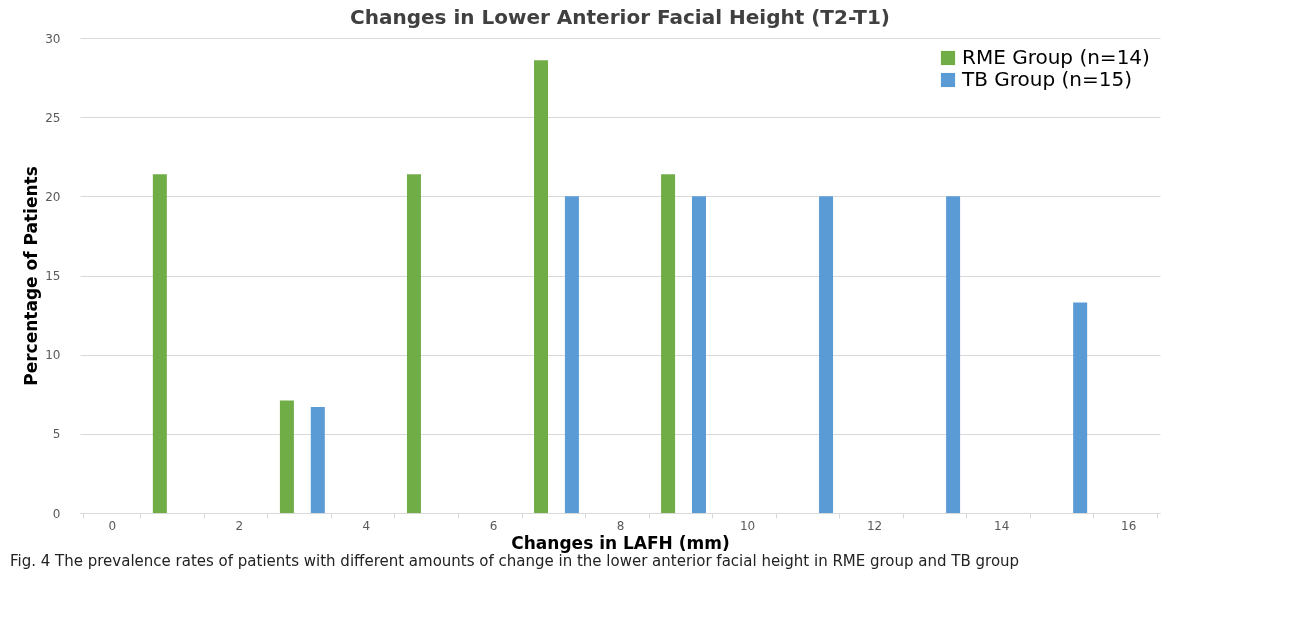  I want to click on y-tick-label: 5, so click(56, 434).